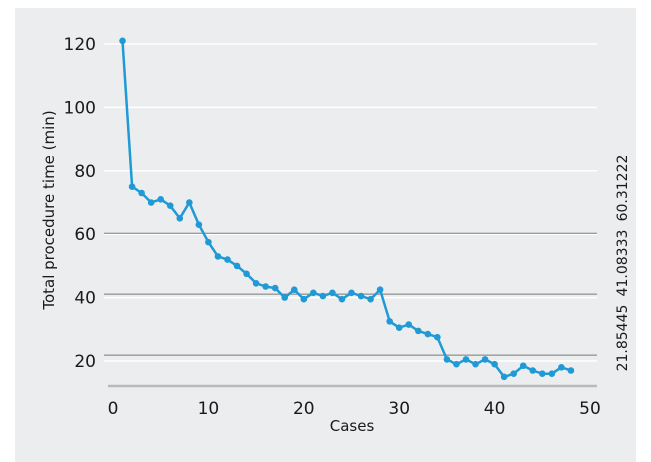 Image resolution: width=651 pixels, height=462 pixels. I want to click on x-tick-label: 20, so click(304, 409).